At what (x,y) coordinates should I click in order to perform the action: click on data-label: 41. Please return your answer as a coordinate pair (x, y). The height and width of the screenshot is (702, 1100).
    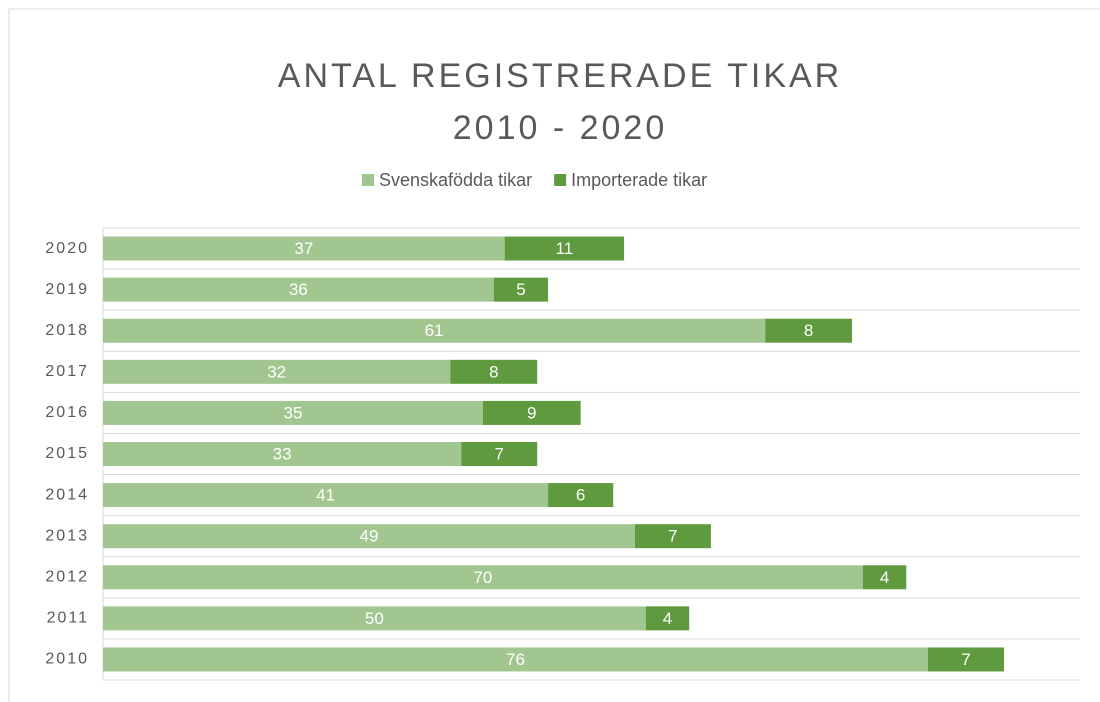
    Looking at the image, I should click on (325, 495).